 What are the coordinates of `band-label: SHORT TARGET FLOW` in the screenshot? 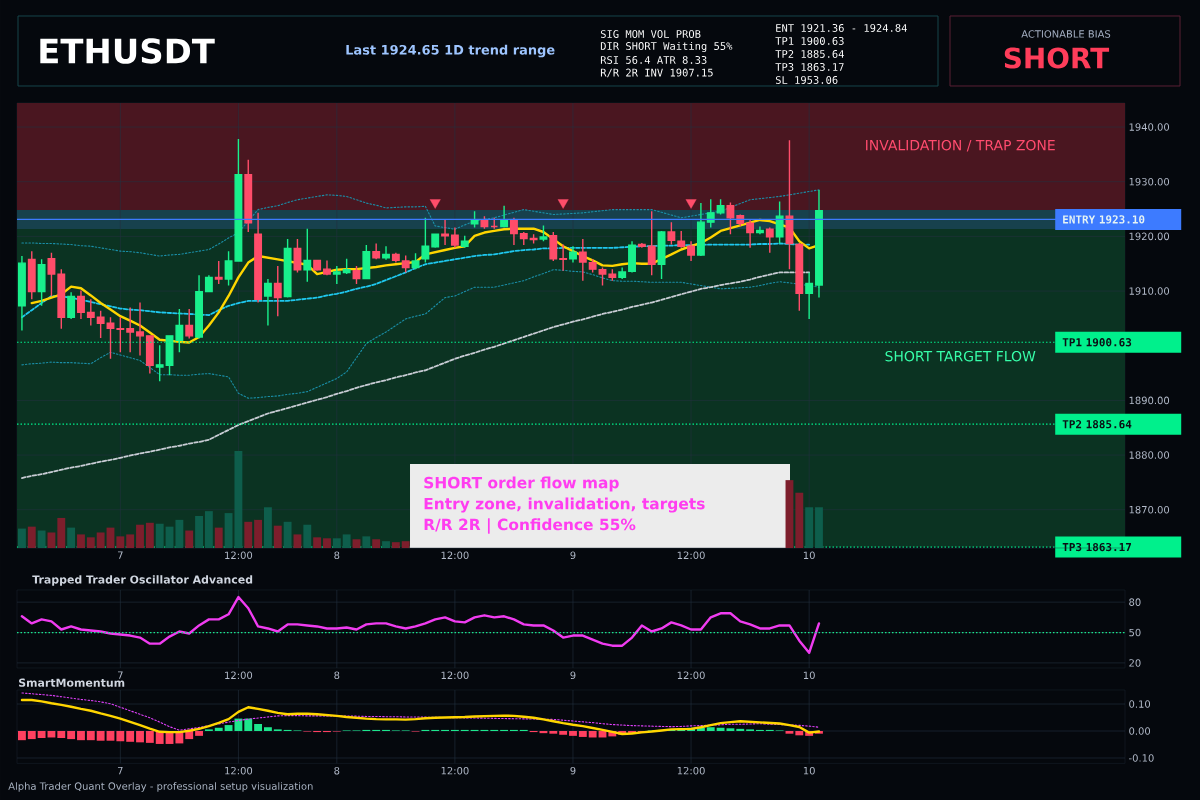 It's located at (960, 356).